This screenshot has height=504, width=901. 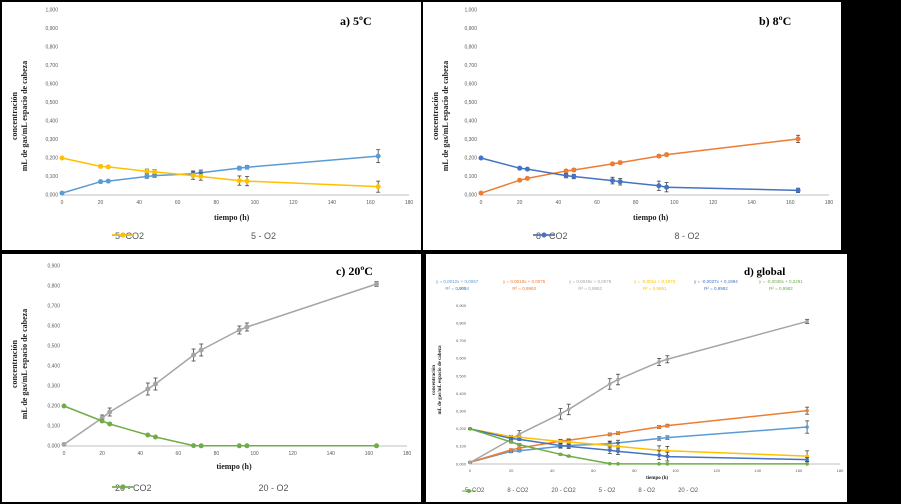 What do you see at coordinates (524, 288) in the screenshot?
I see `r2-text: R² = 0,9963` at bounding box center [524, 288].